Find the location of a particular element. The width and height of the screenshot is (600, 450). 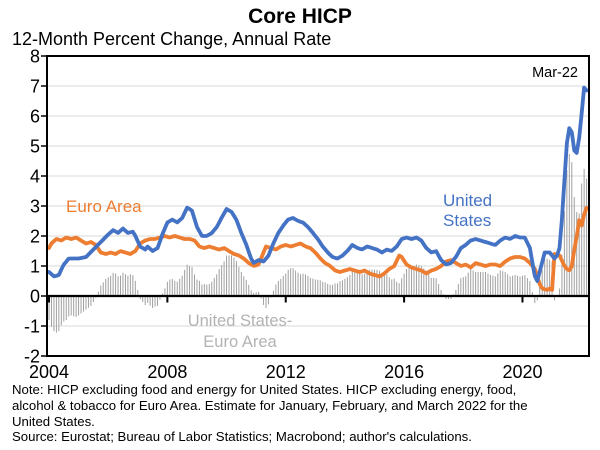

x-tick-label: 2004 is located at coordinates (49, 372).